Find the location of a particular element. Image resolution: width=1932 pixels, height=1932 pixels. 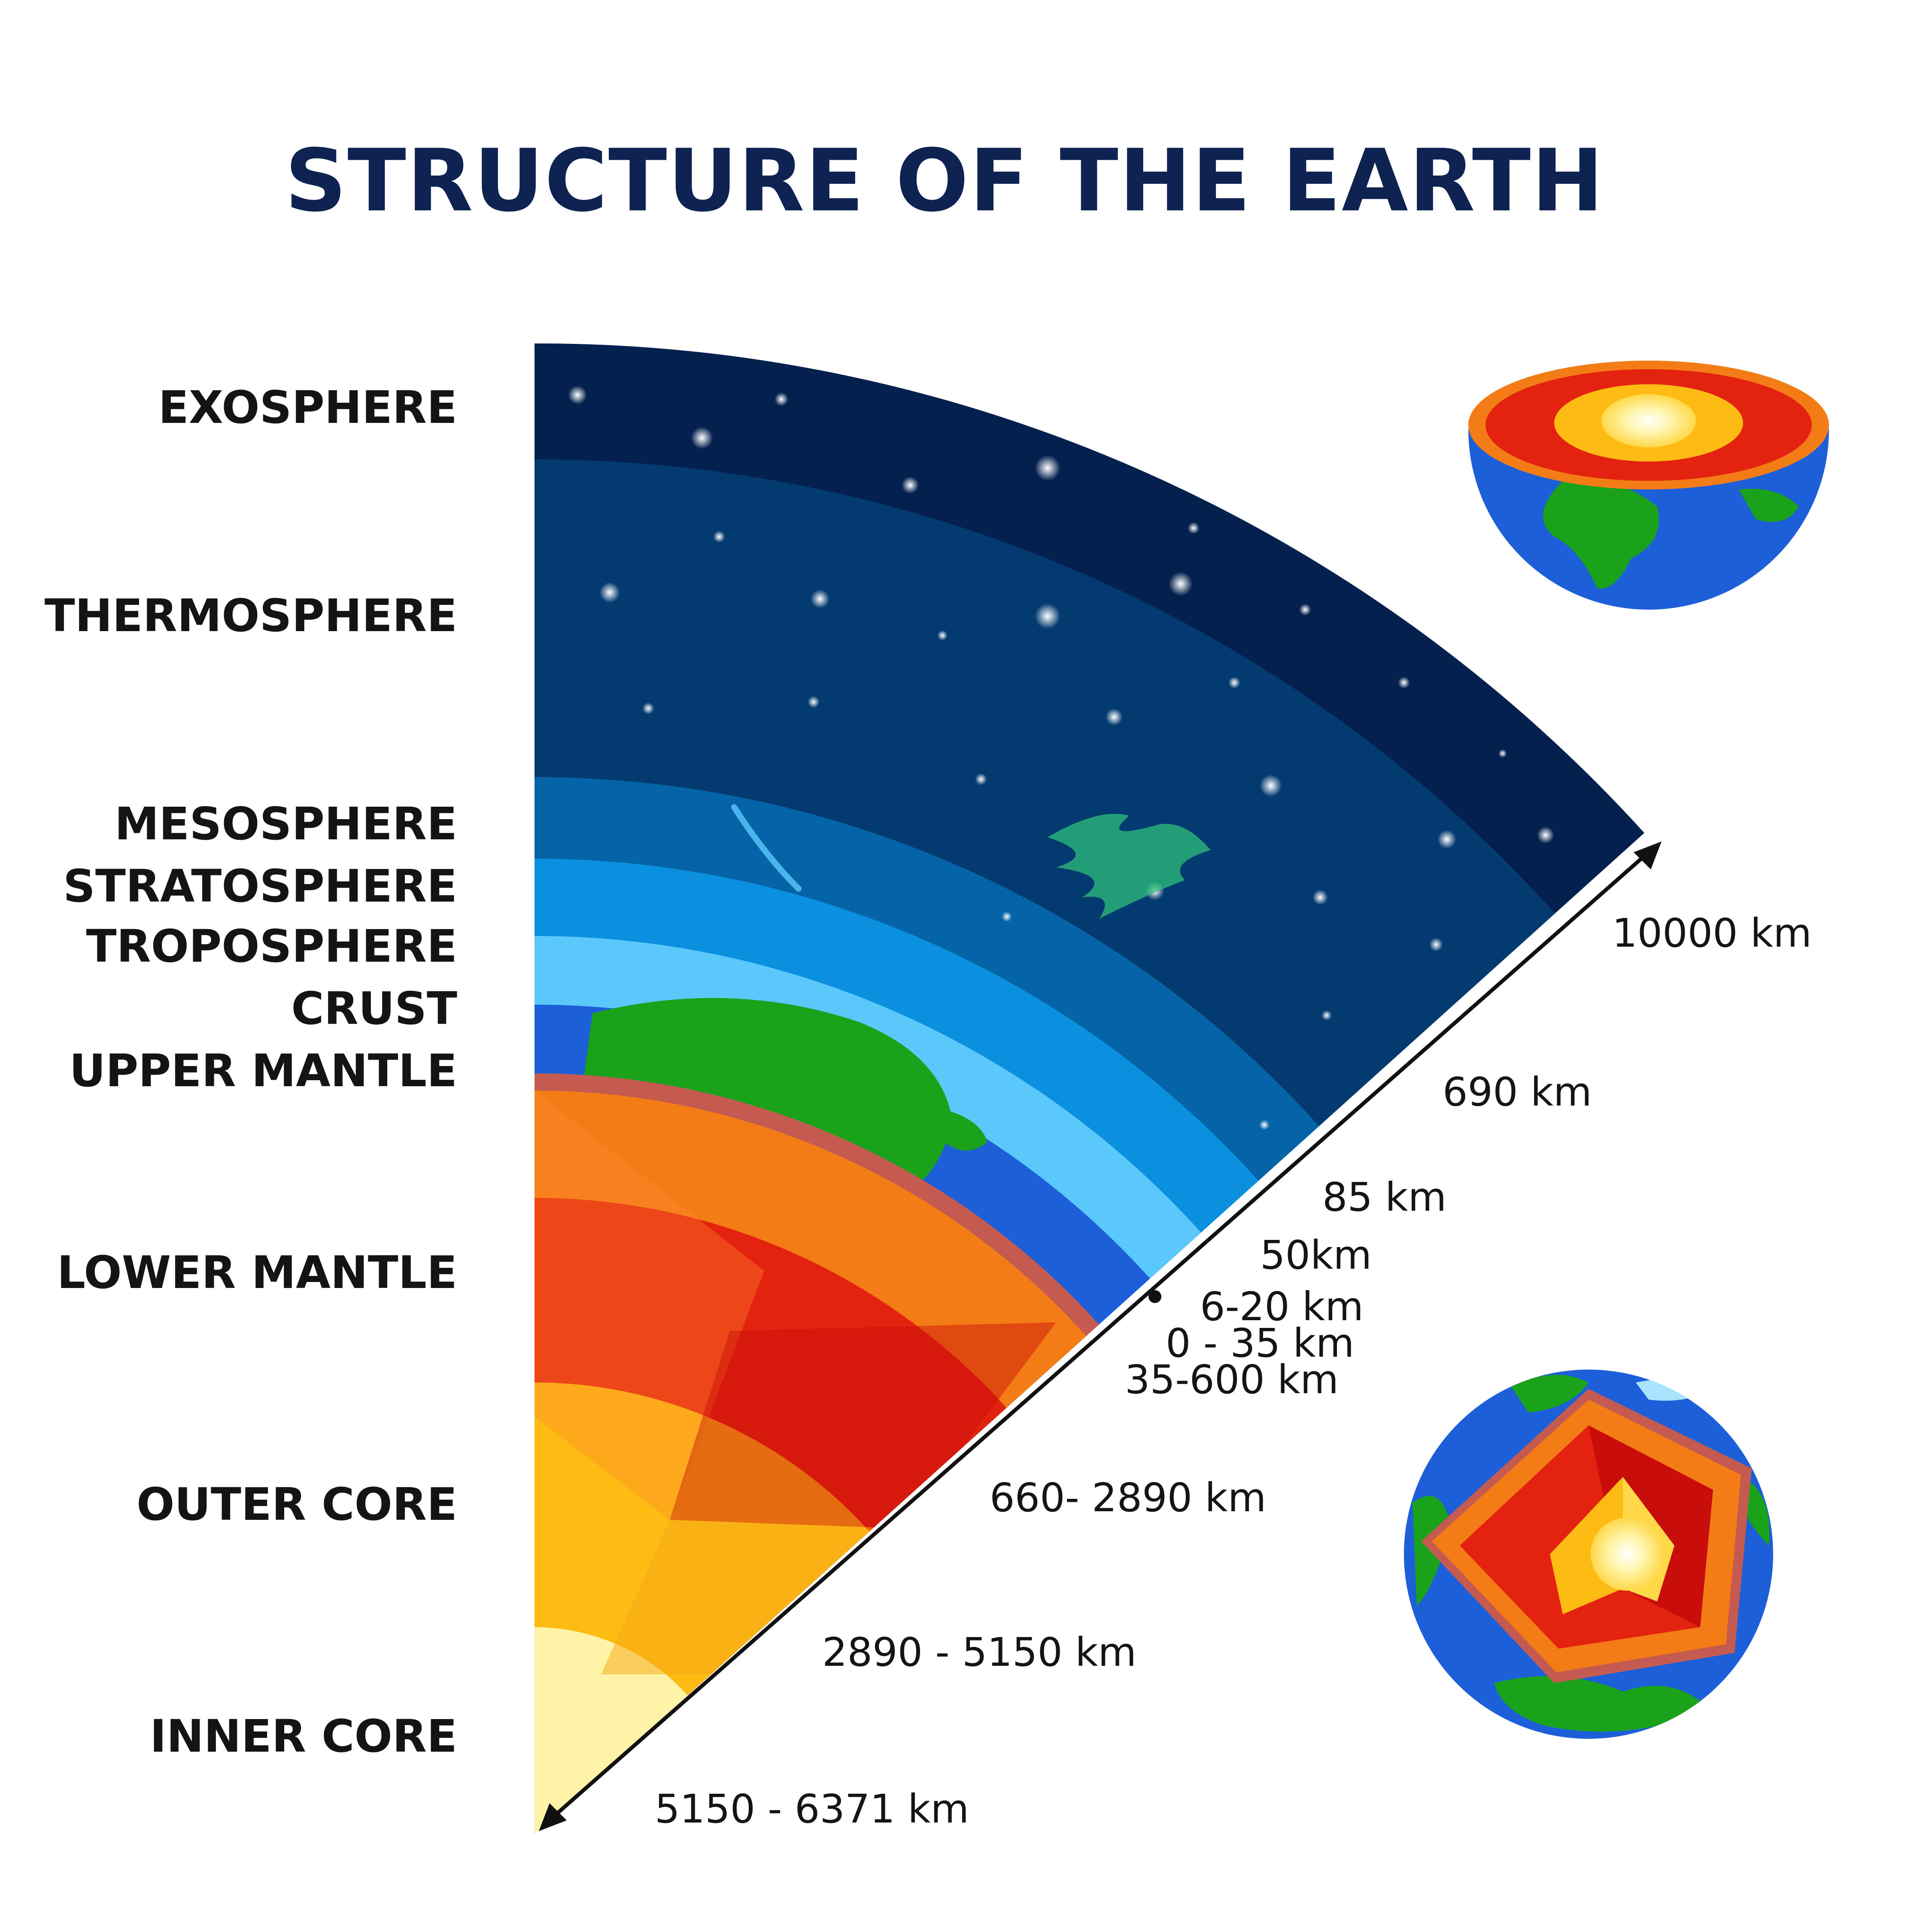

hemisphere-land is located at coordinates (1601, 534).